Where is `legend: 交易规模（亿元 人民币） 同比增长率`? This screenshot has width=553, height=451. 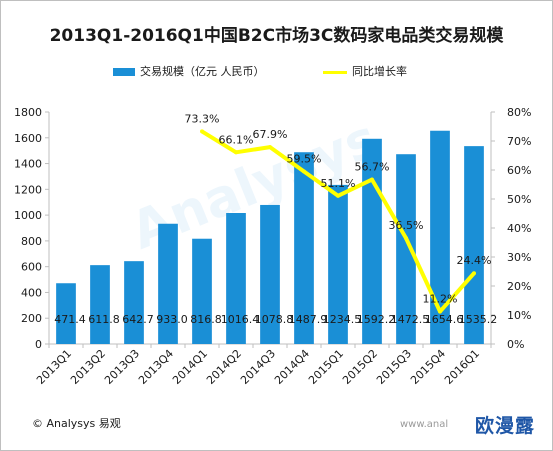 legend: 交易规模（亿元 人民币） 同比增长率 is located at coordinates (276, 71).